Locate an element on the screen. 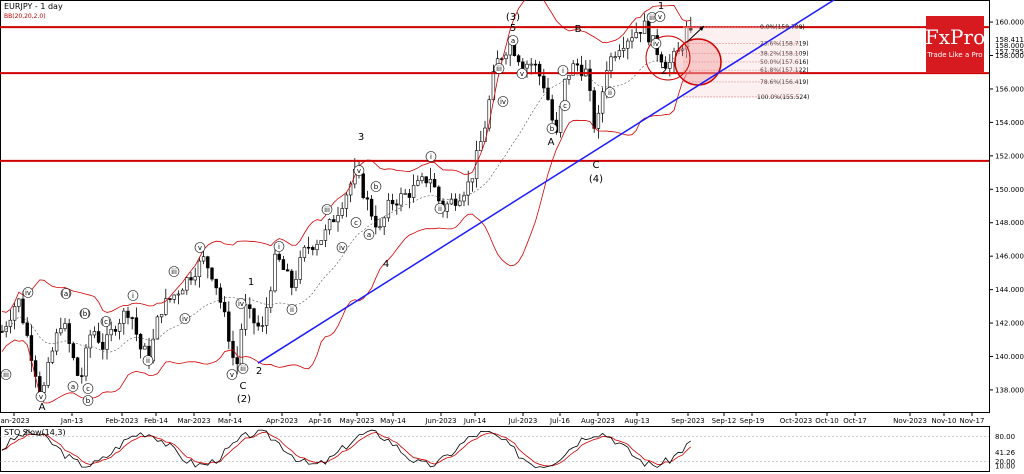  x-tick-label: Sep-12 is located at coordinates (724, 421).